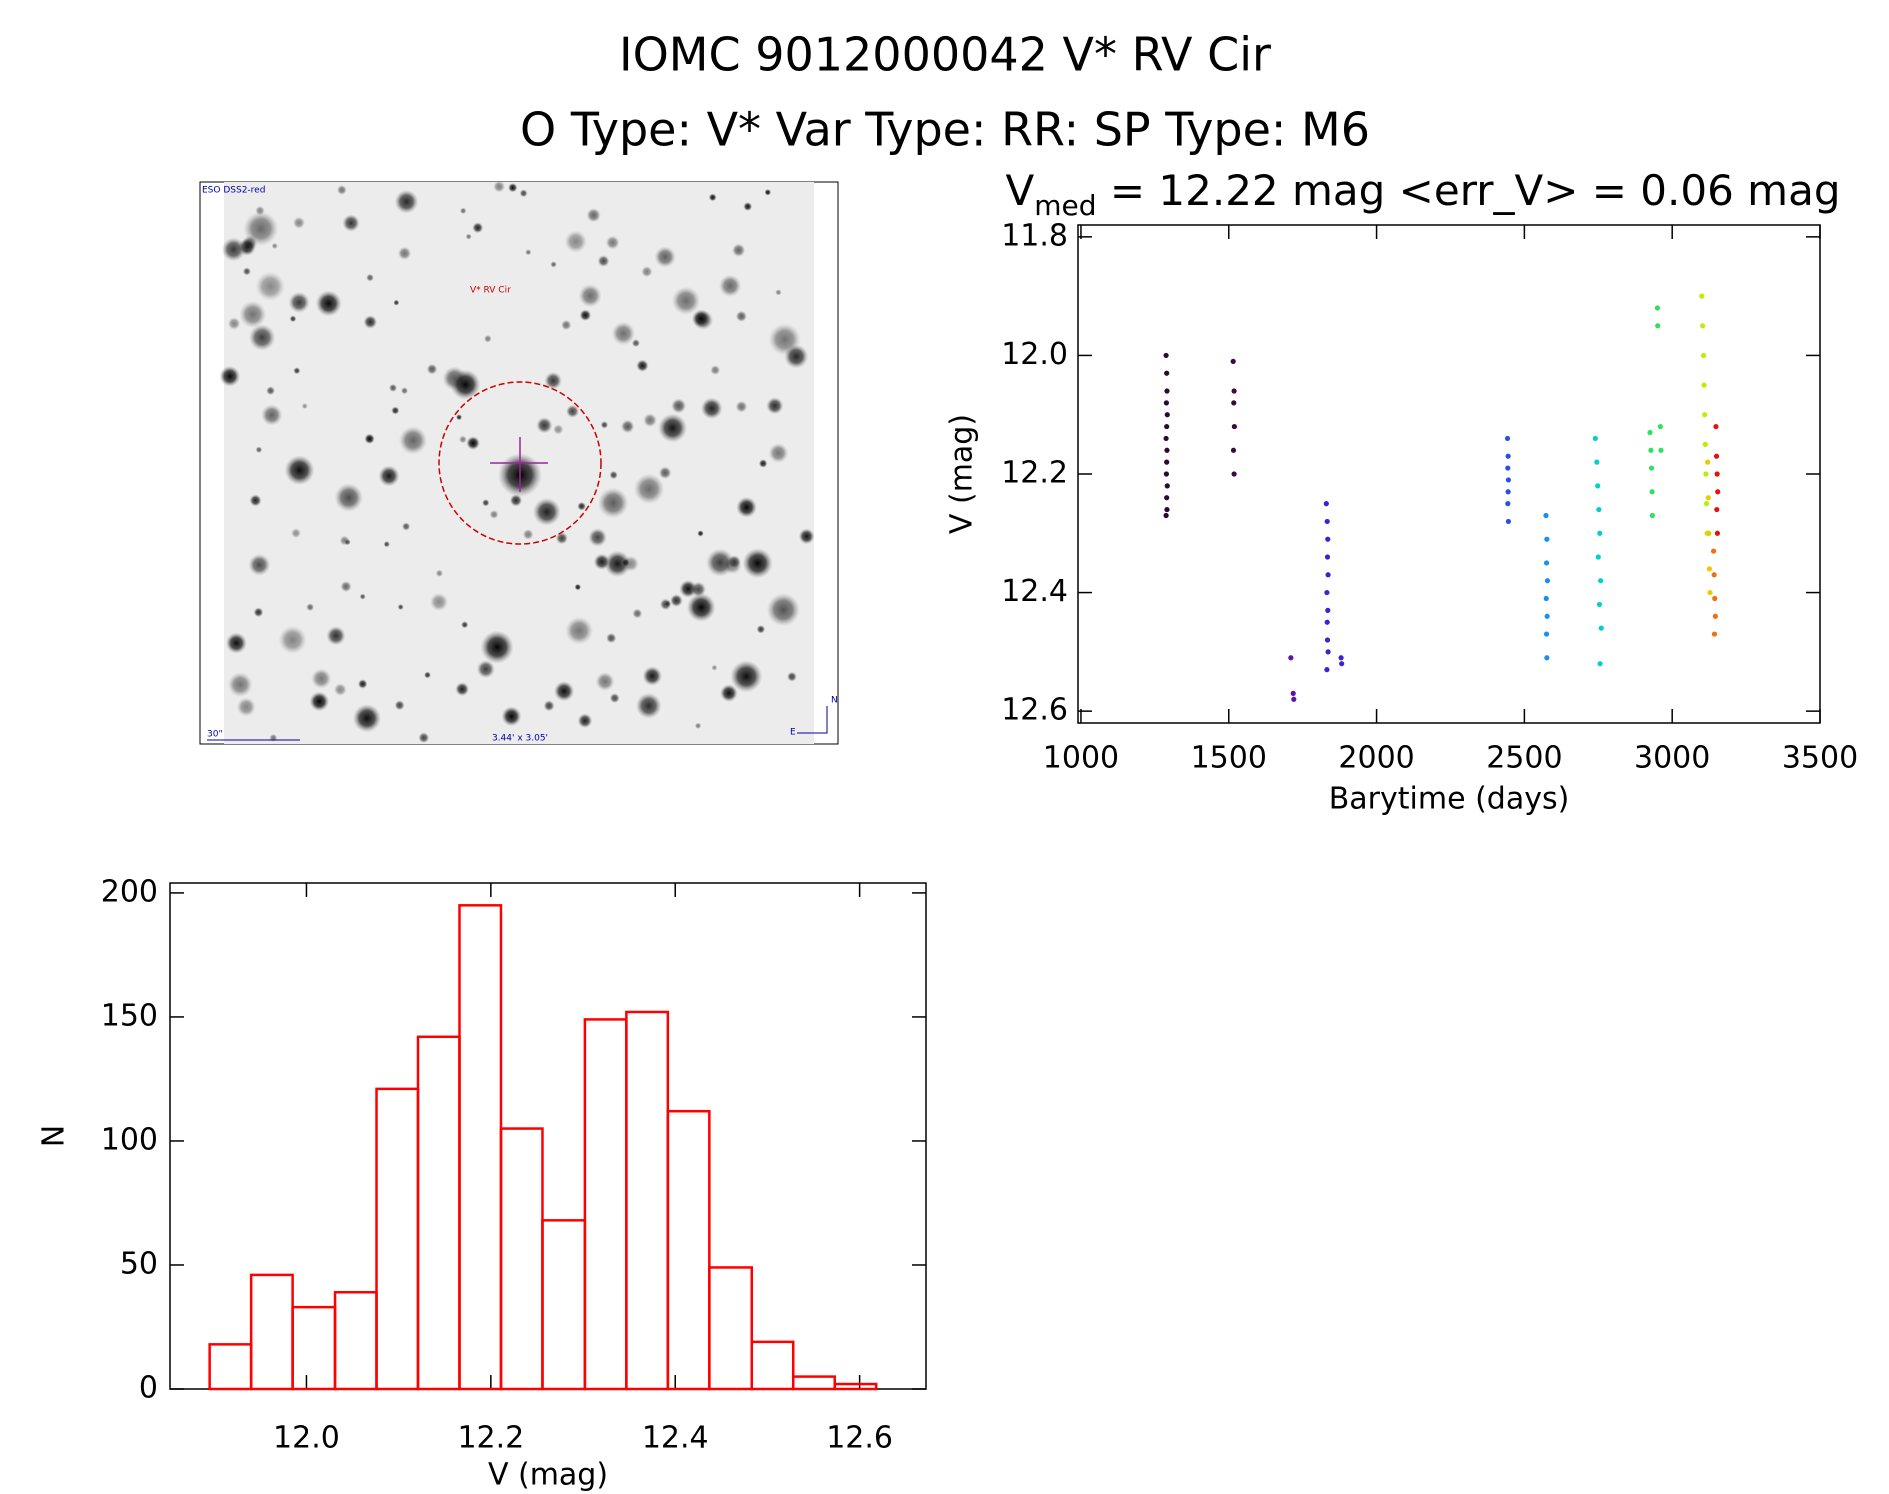 This screenshot has width=1889, height=1494. What do you see at coordinates (139, 1263) in the screenshot?
I see `y-tick-label: 50` at bounding box center [139, 1263].